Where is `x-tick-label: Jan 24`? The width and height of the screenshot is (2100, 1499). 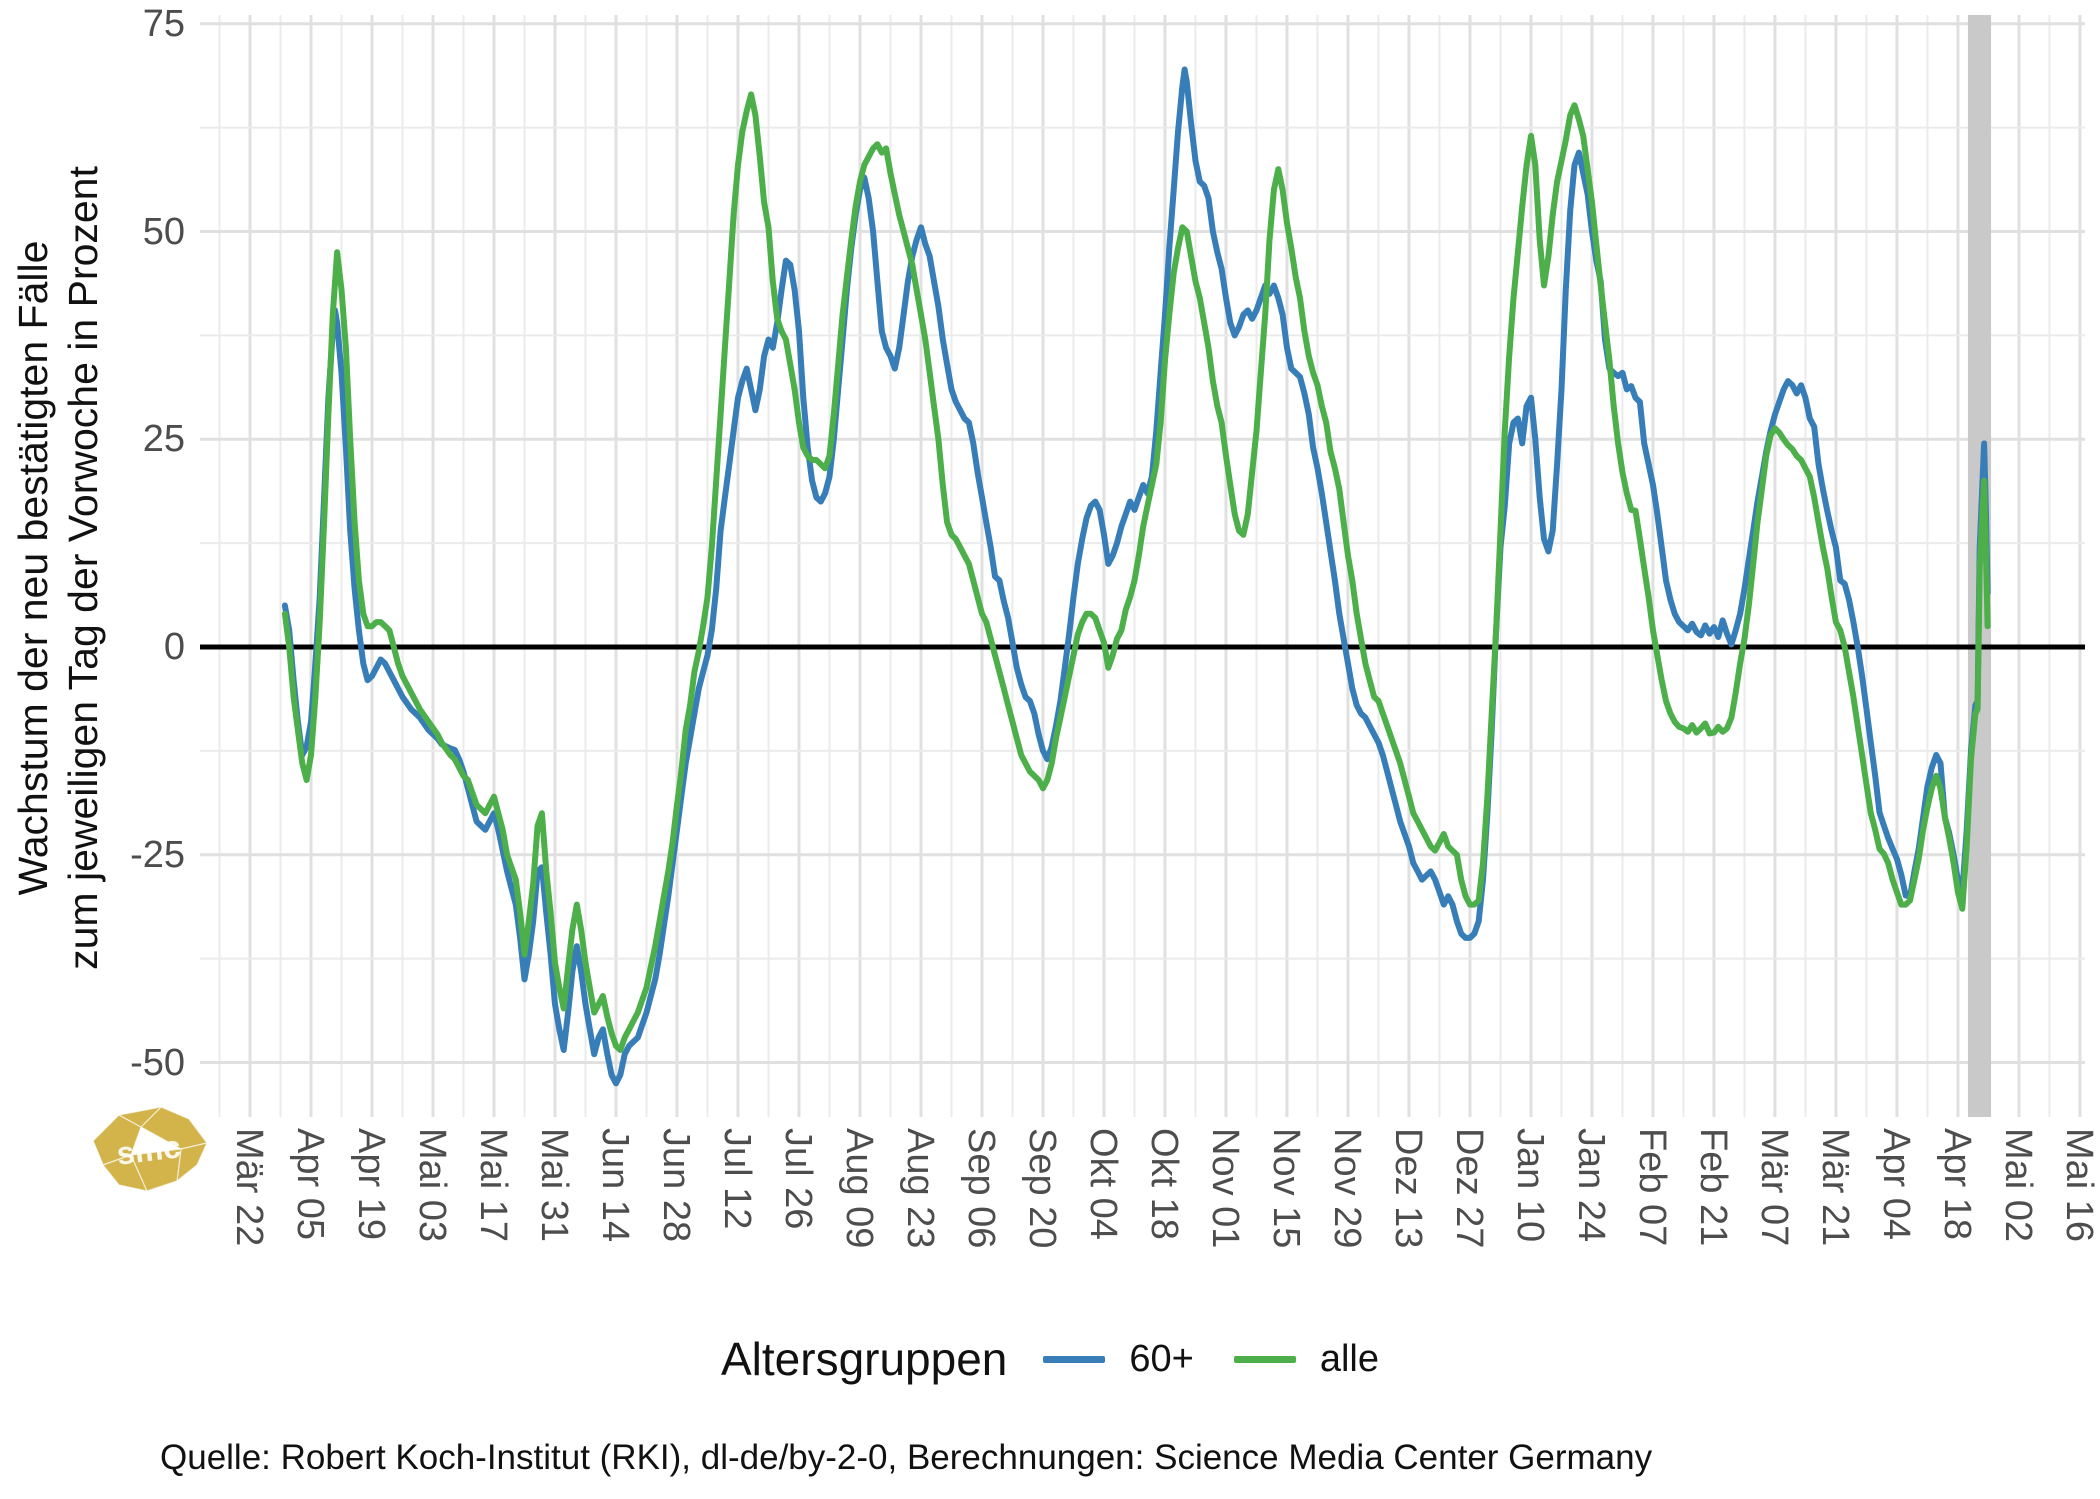
x-tick-label: Jan 24 is located at coordinates (1590, 1185).